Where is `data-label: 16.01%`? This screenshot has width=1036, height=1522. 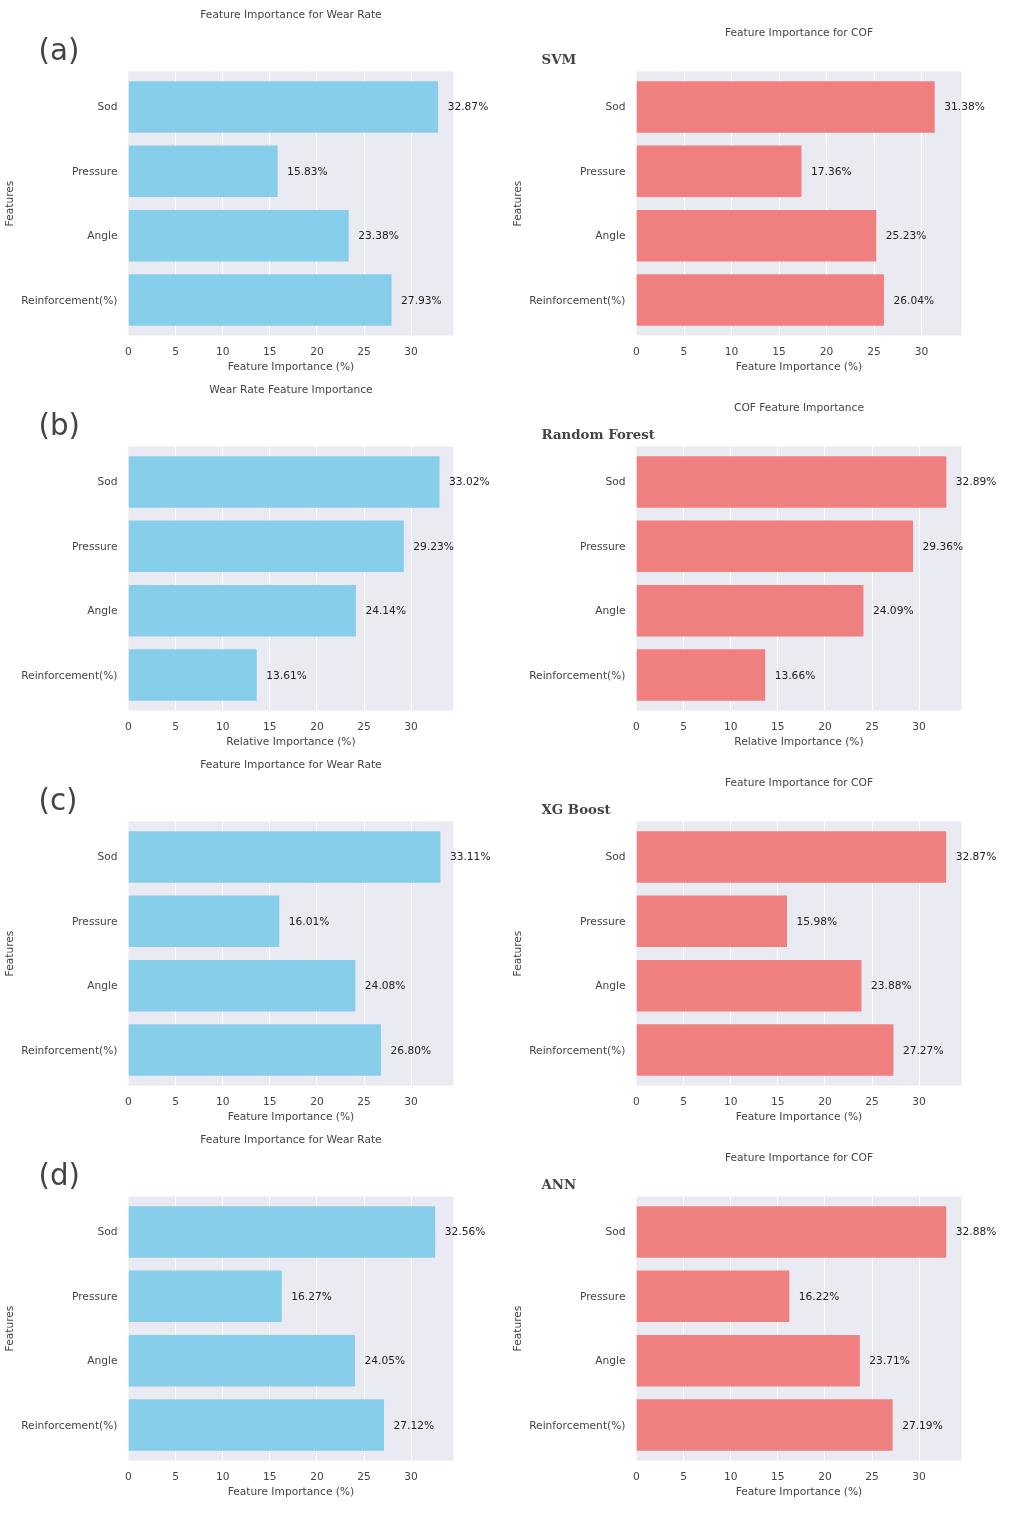
data-label: 16.01% is located at coordinates (309, 921).